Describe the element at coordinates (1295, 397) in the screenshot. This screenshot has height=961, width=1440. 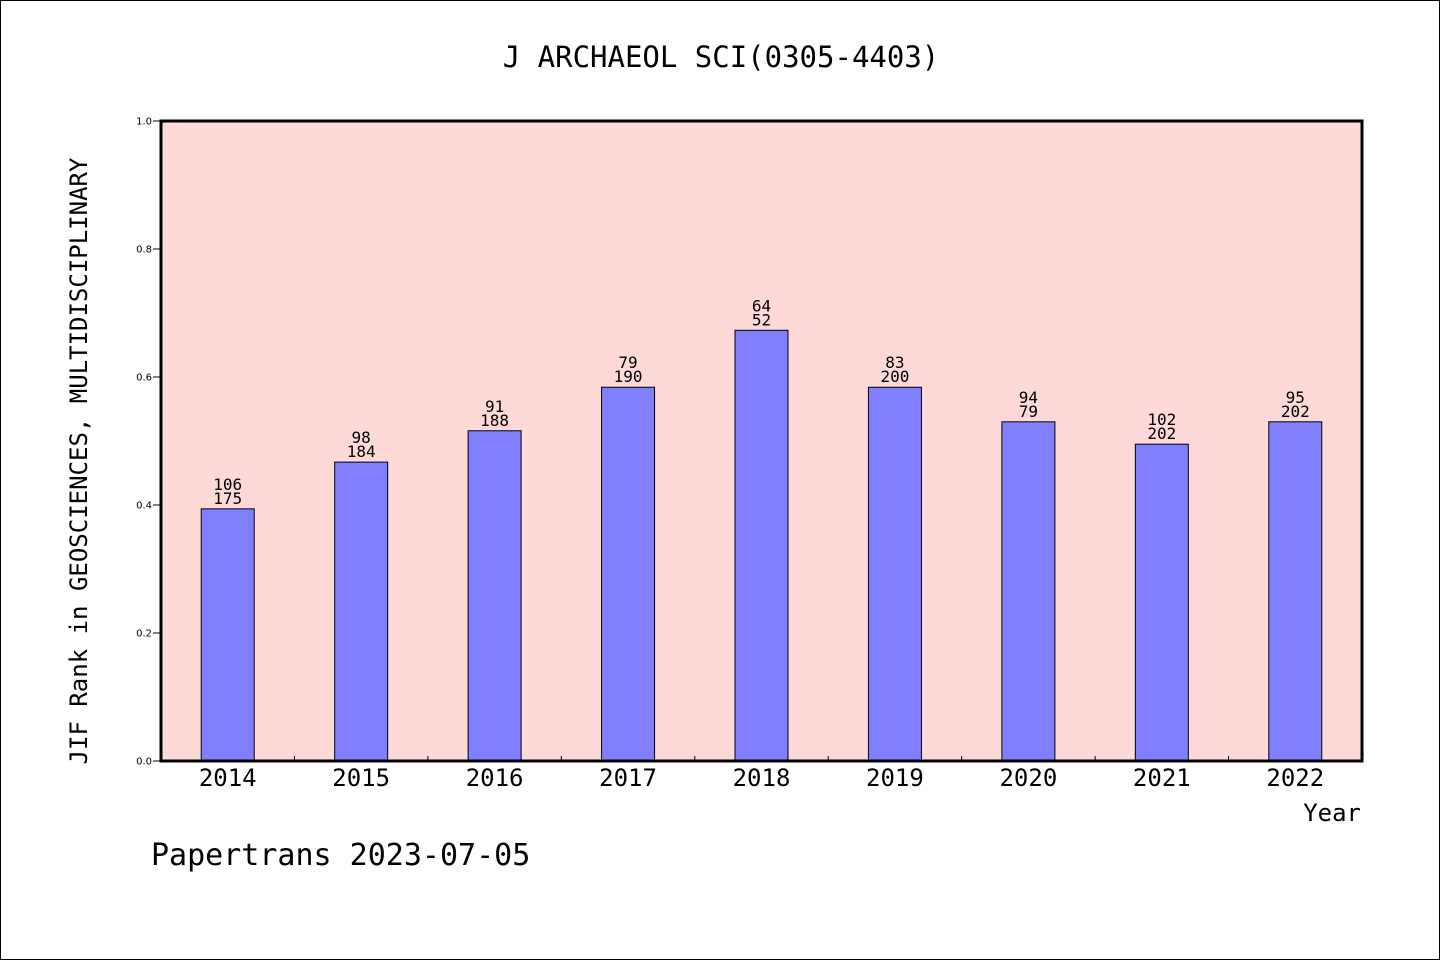
I see `data-label-top: 95` at that location.